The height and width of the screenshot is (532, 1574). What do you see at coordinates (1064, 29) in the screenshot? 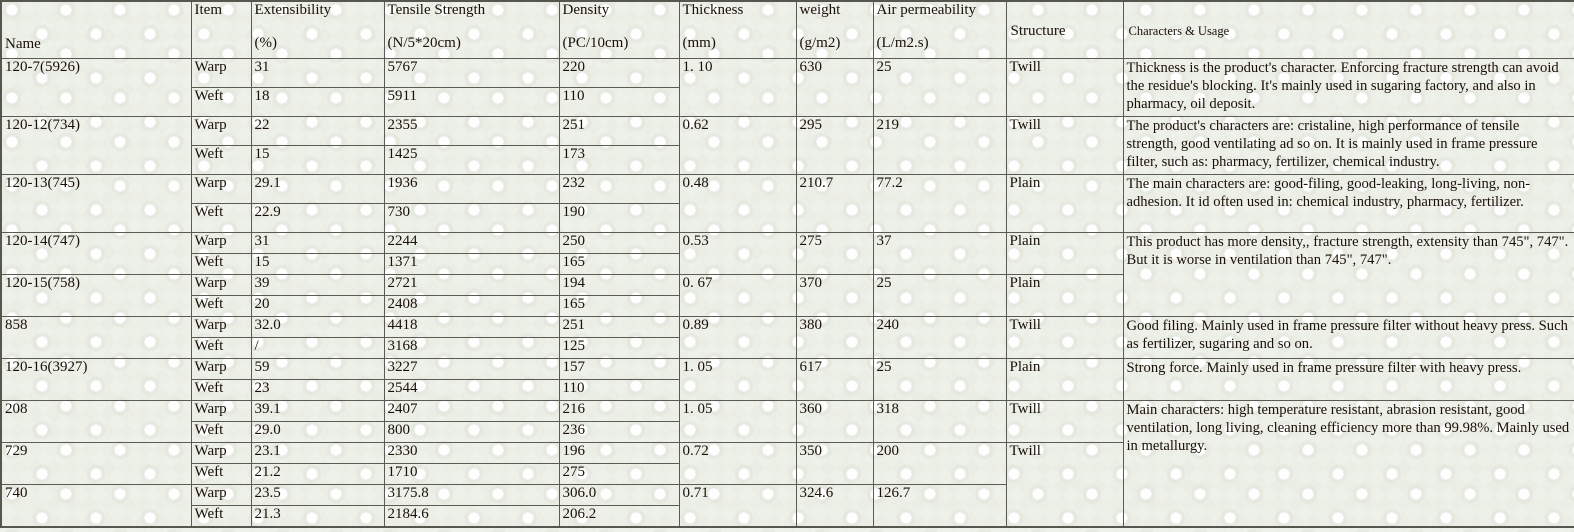
I see `header-structure: Structure` at bounding box center [1064, 29].